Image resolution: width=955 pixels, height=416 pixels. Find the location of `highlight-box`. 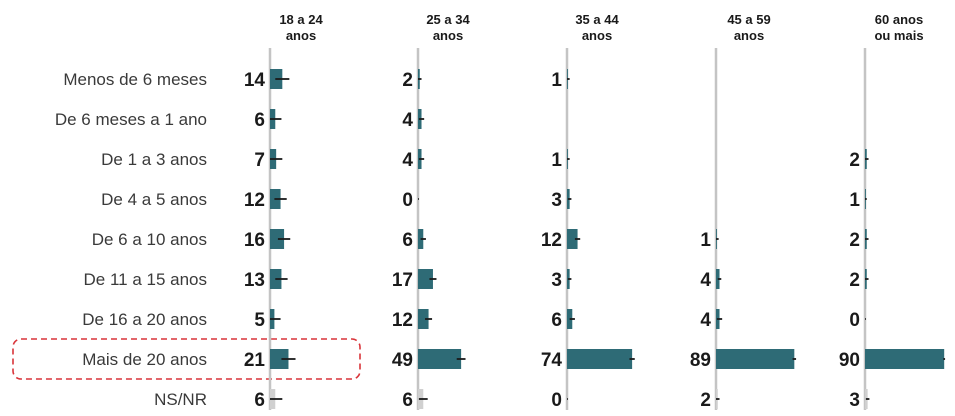

highlight-box is located at coordinates (186, 359).